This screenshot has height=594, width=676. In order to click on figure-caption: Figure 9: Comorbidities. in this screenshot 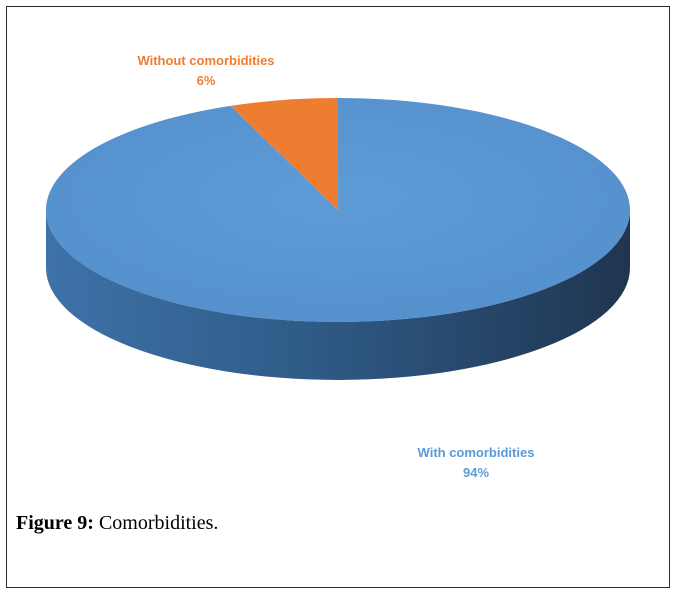, I will do `click(117, 523)`.